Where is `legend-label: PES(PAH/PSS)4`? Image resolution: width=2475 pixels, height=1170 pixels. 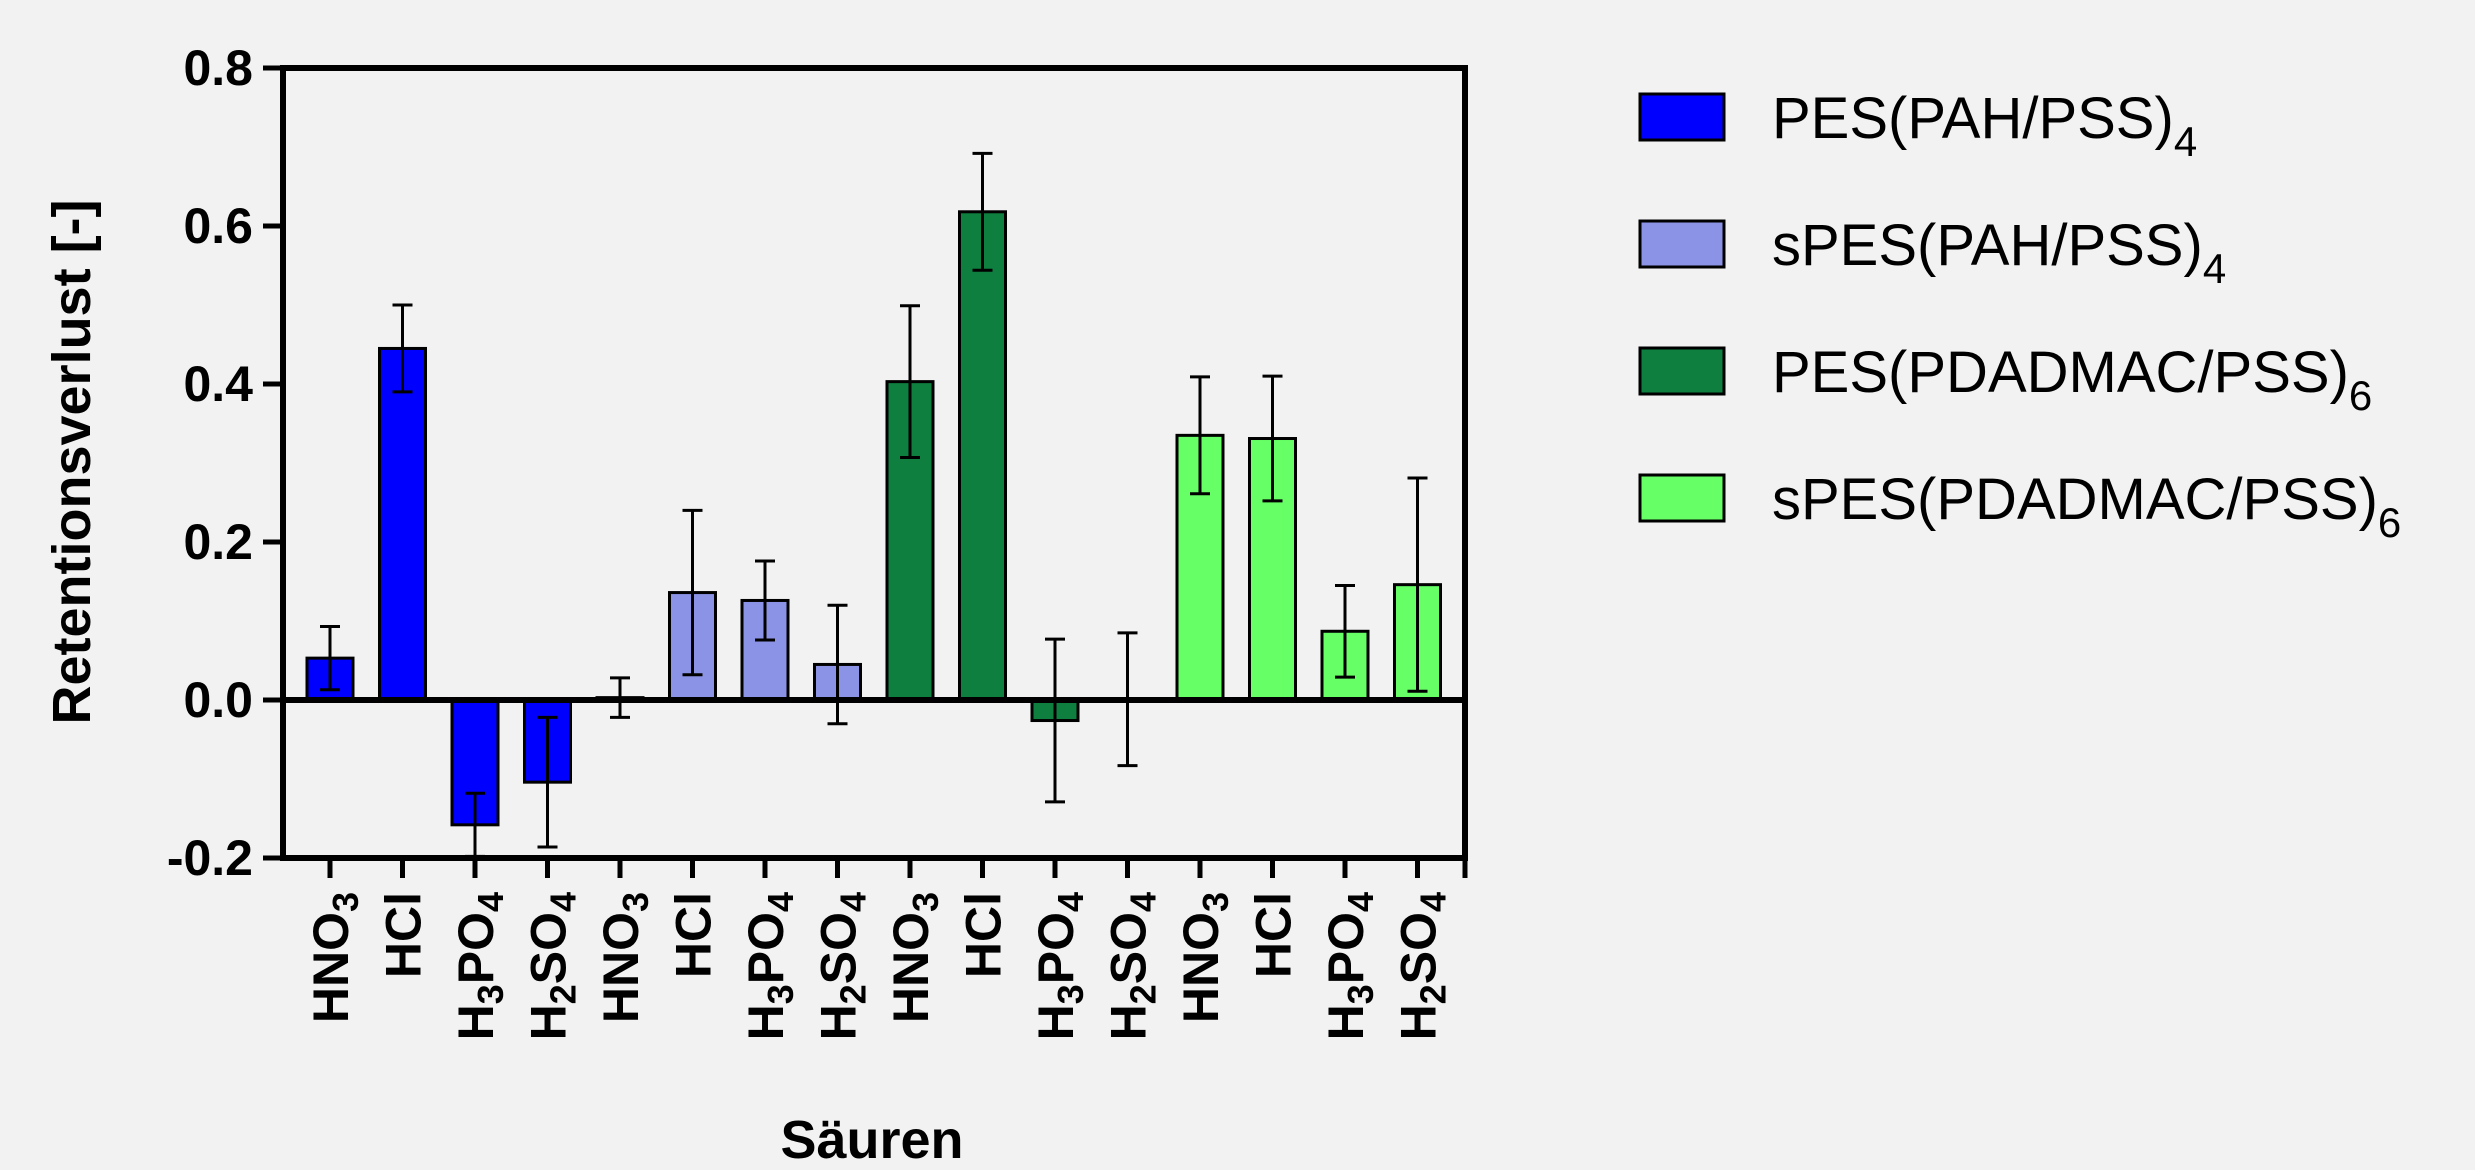
legend-label: PES(PAH/PSS)4 is located at coordinates (1984, 125).